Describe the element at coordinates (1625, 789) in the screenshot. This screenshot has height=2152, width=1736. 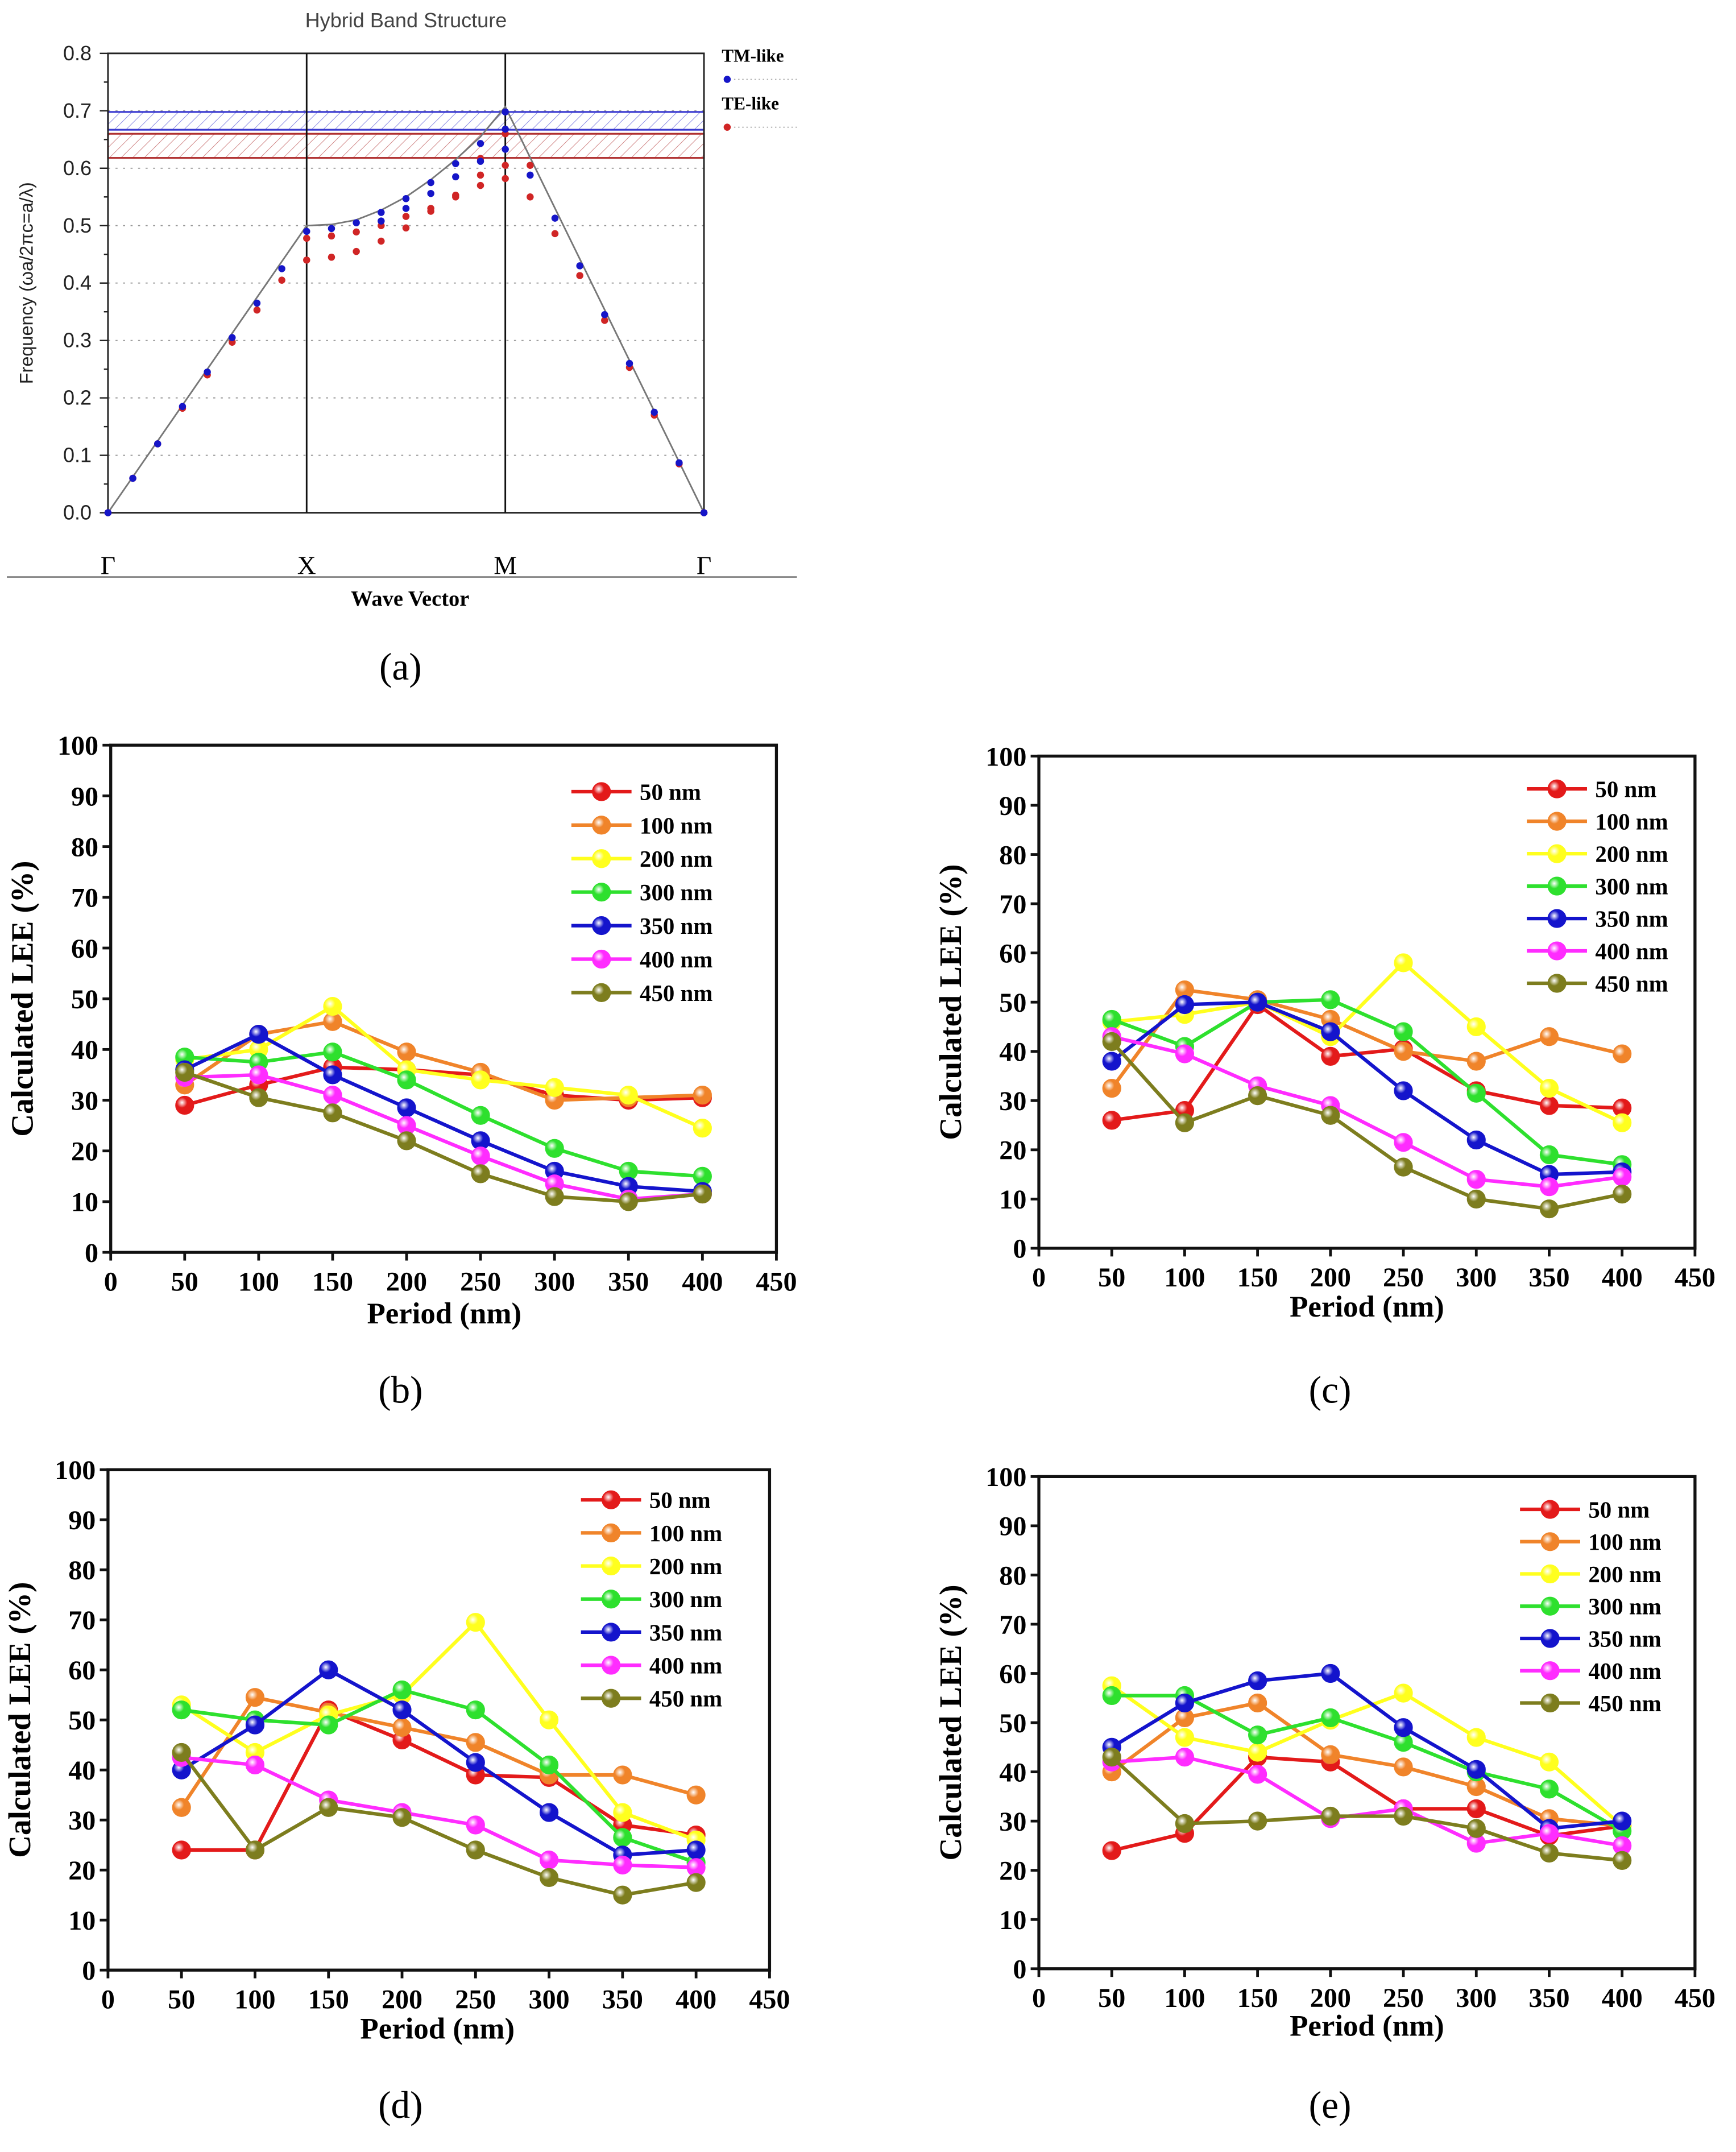
I see `legend-label: 50 nm` at that location.